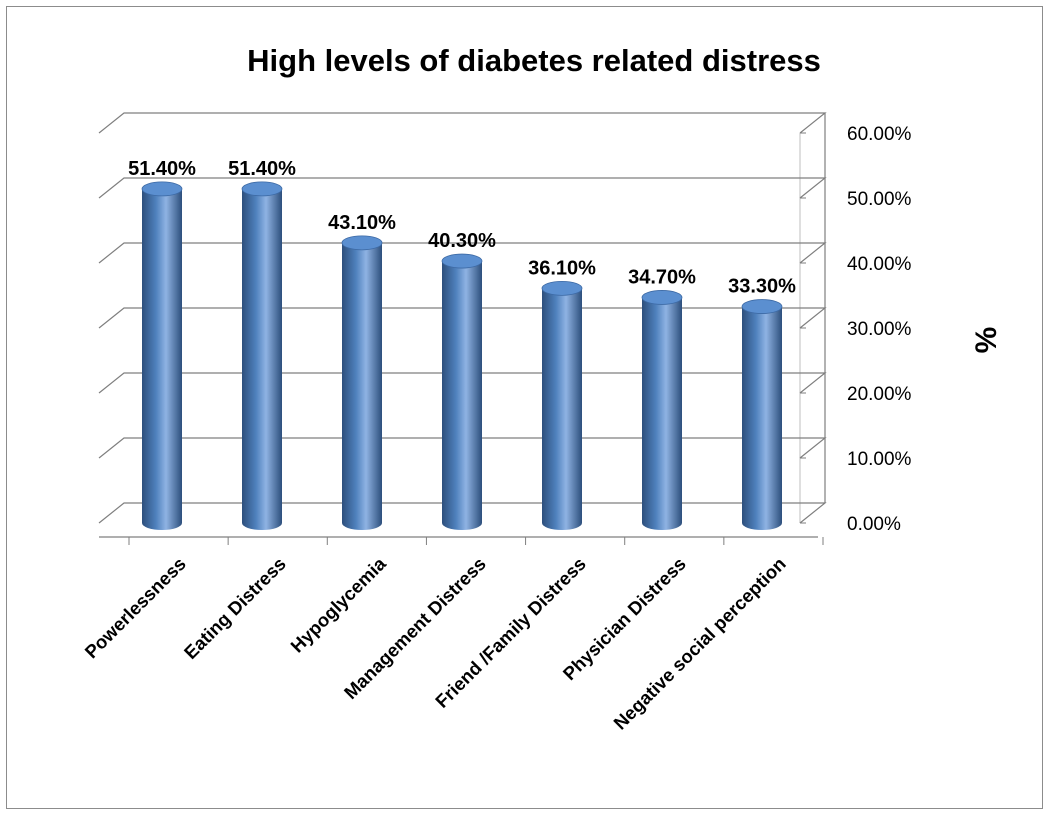 The image size is (1049, 815). Describe the element at coordinates (879, 134) in the screenshot. I see `y-tick-label: 60.00%` at that location.